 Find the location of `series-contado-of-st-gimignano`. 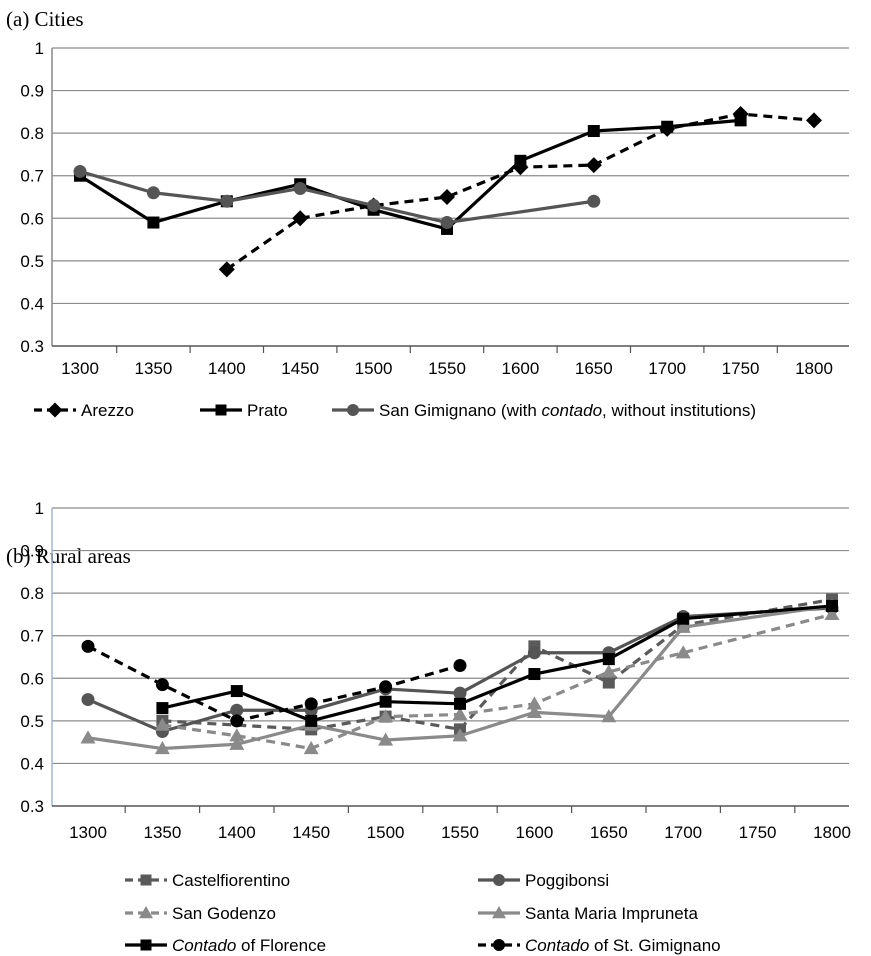

series-contado-of-st-gimignano is located at coordinates (274, 683).